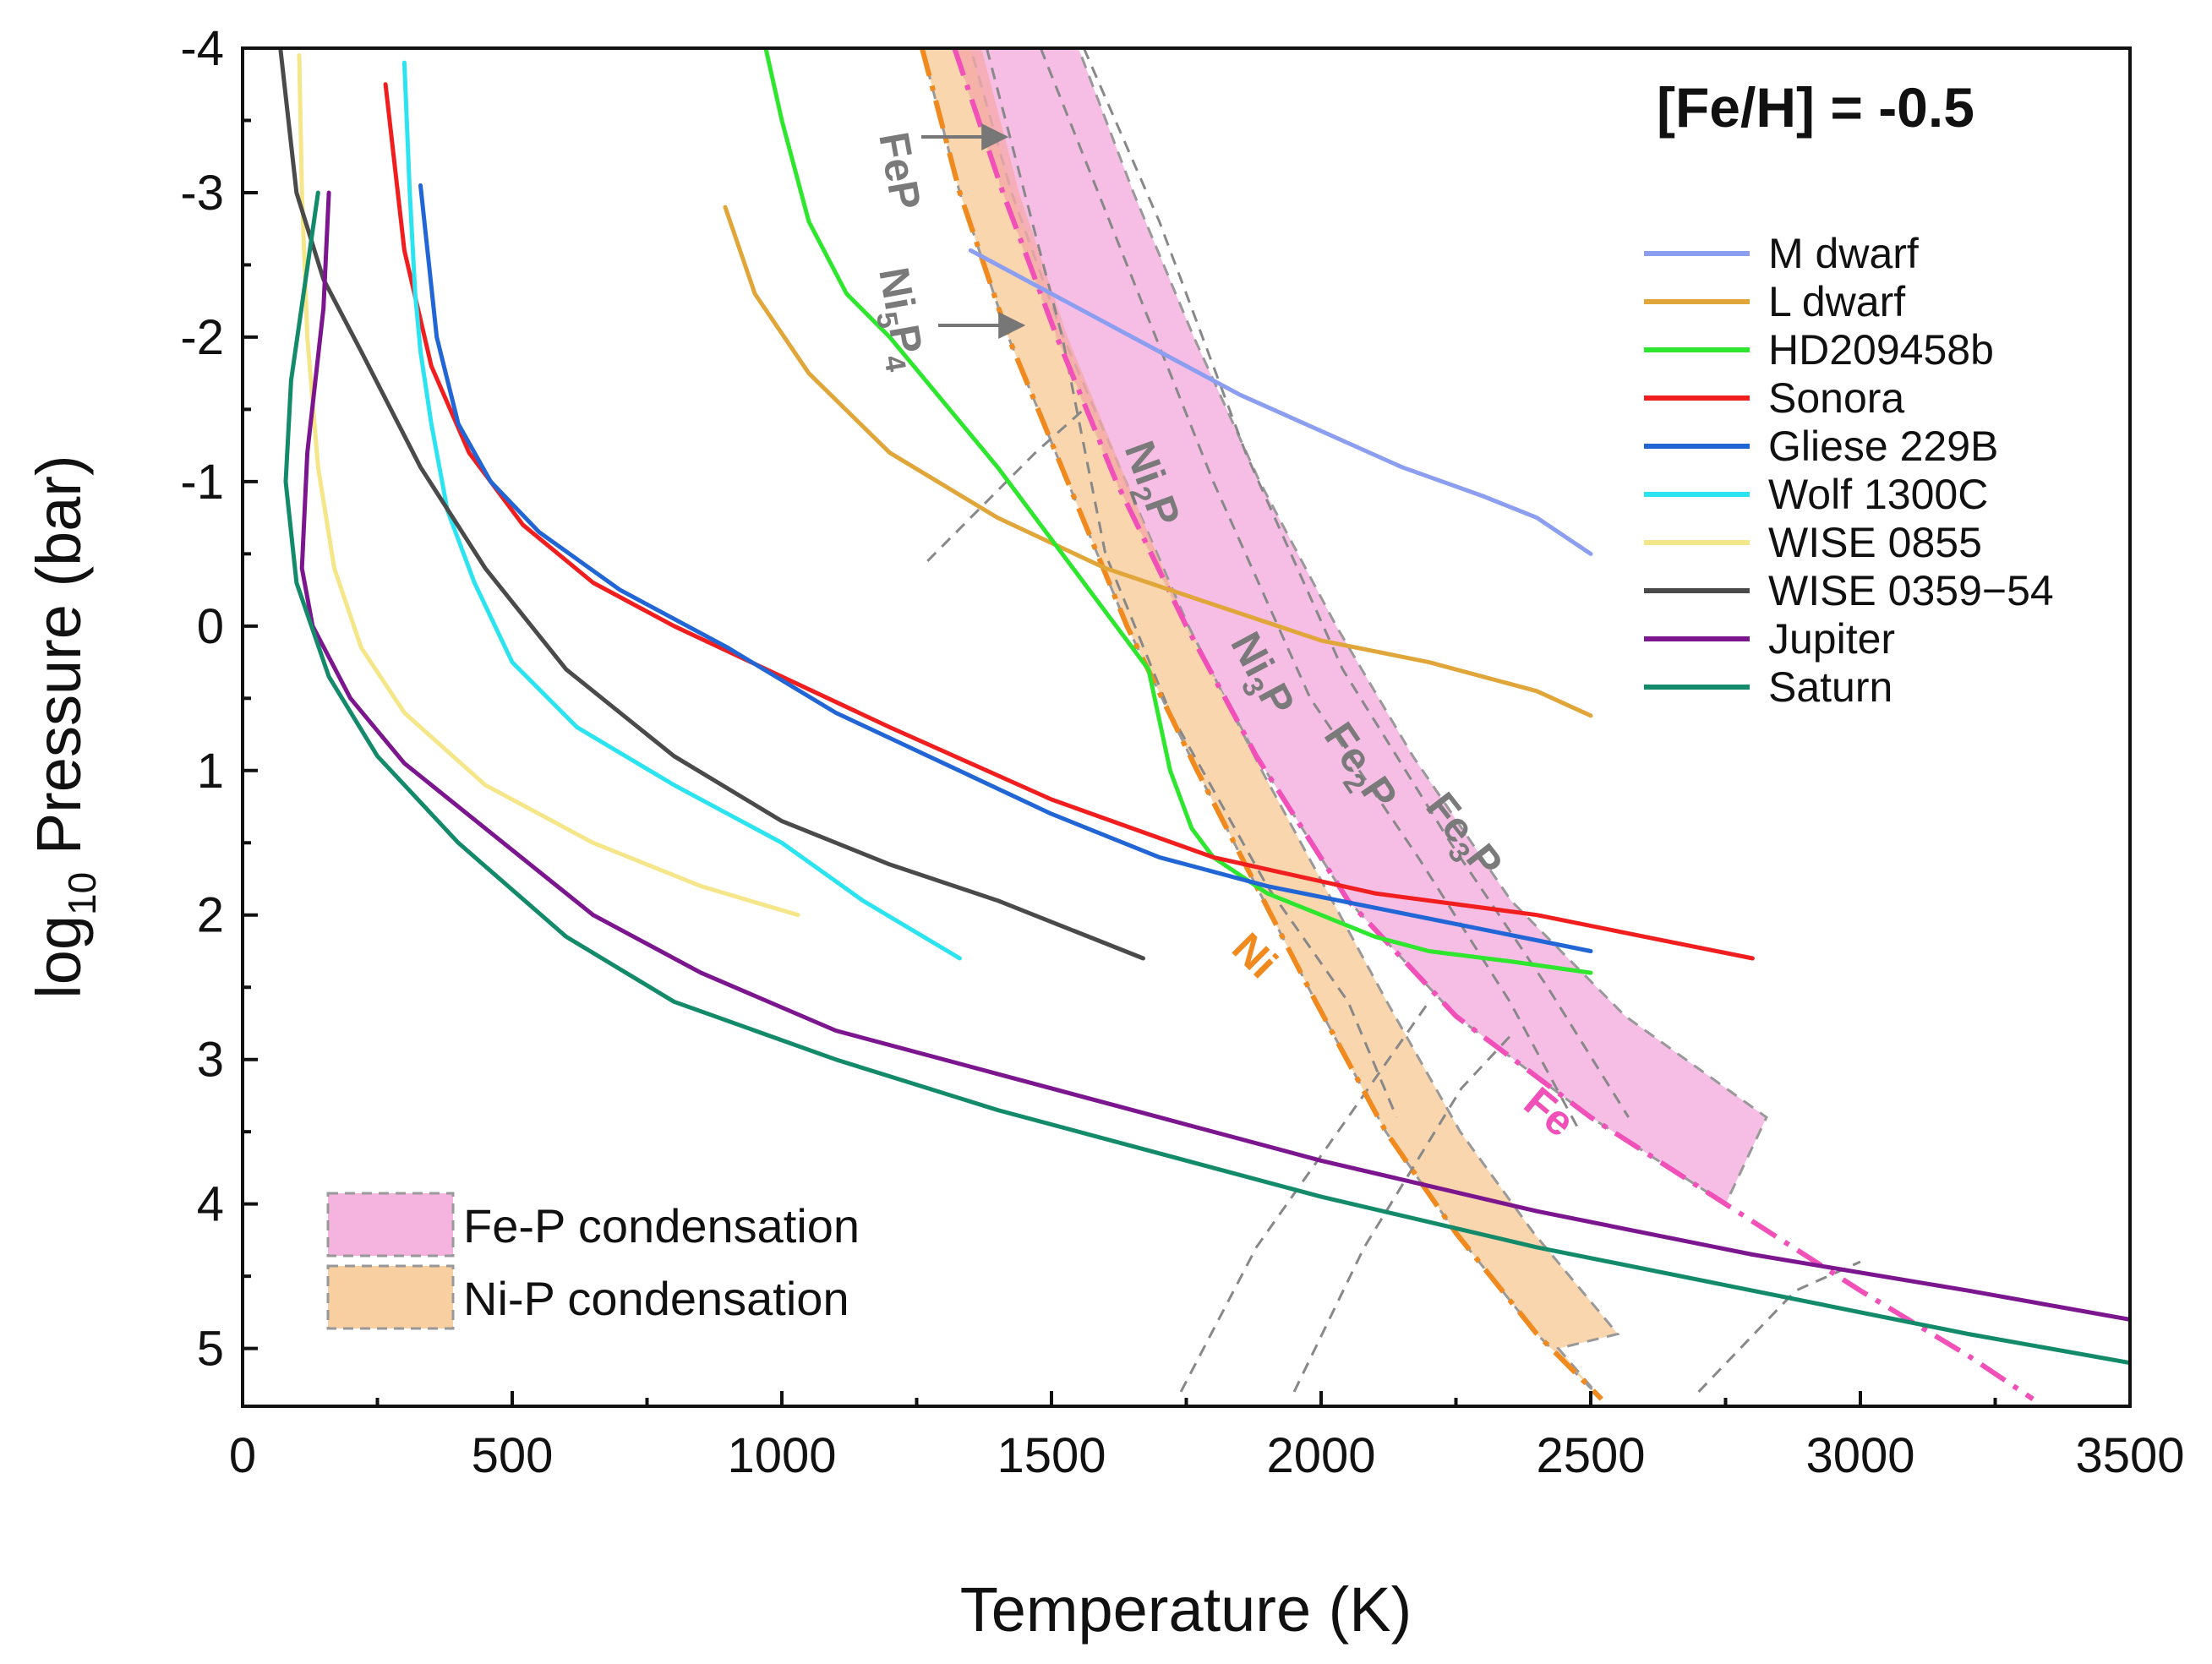  Describe the element at coordinates (202, 699) in the screenshot. I see `y-axis-tick-labels: -4 -3 -2 -1 0 1 2 3 4 5` at that location.